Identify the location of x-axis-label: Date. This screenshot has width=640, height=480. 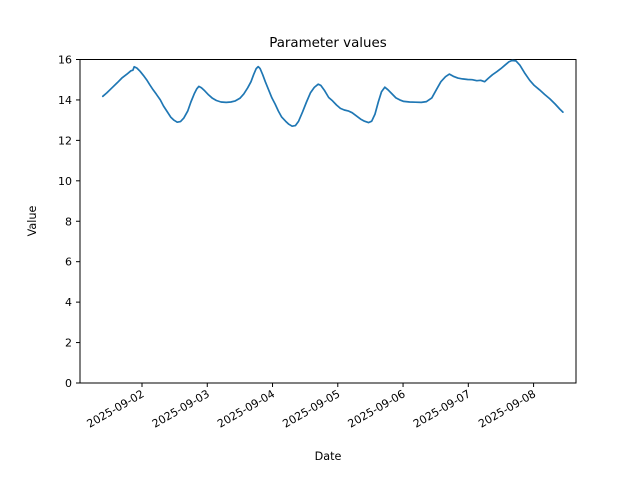
(328, 456).